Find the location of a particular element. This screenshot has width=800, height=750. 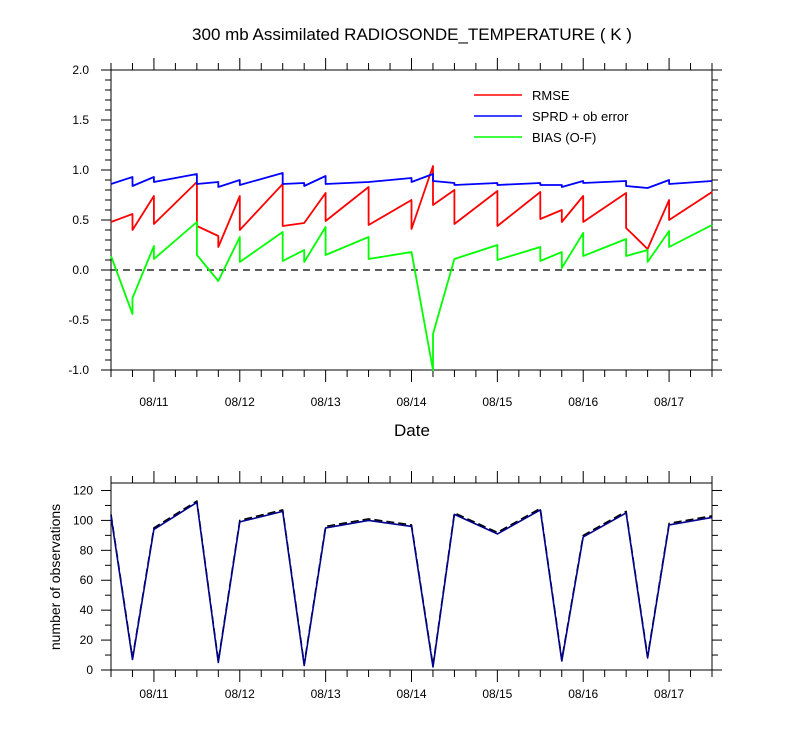

x-axis-label: Date is located at coordinates (412, 430).